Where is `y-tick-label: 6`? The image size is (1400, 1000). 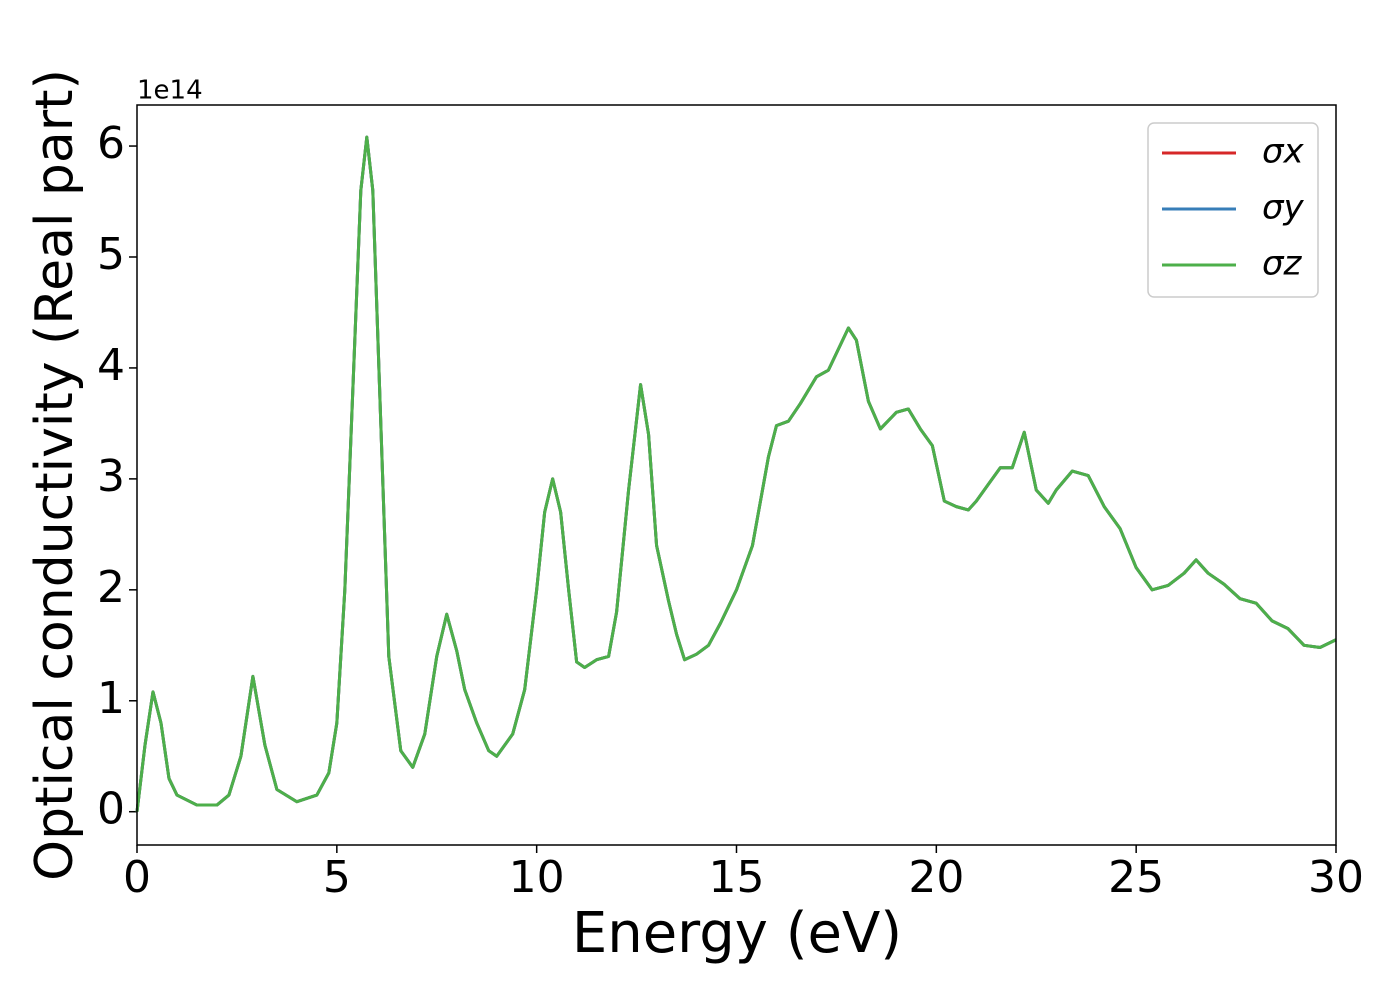
y-tick-label: 6 is located at coordinates (111, 143).